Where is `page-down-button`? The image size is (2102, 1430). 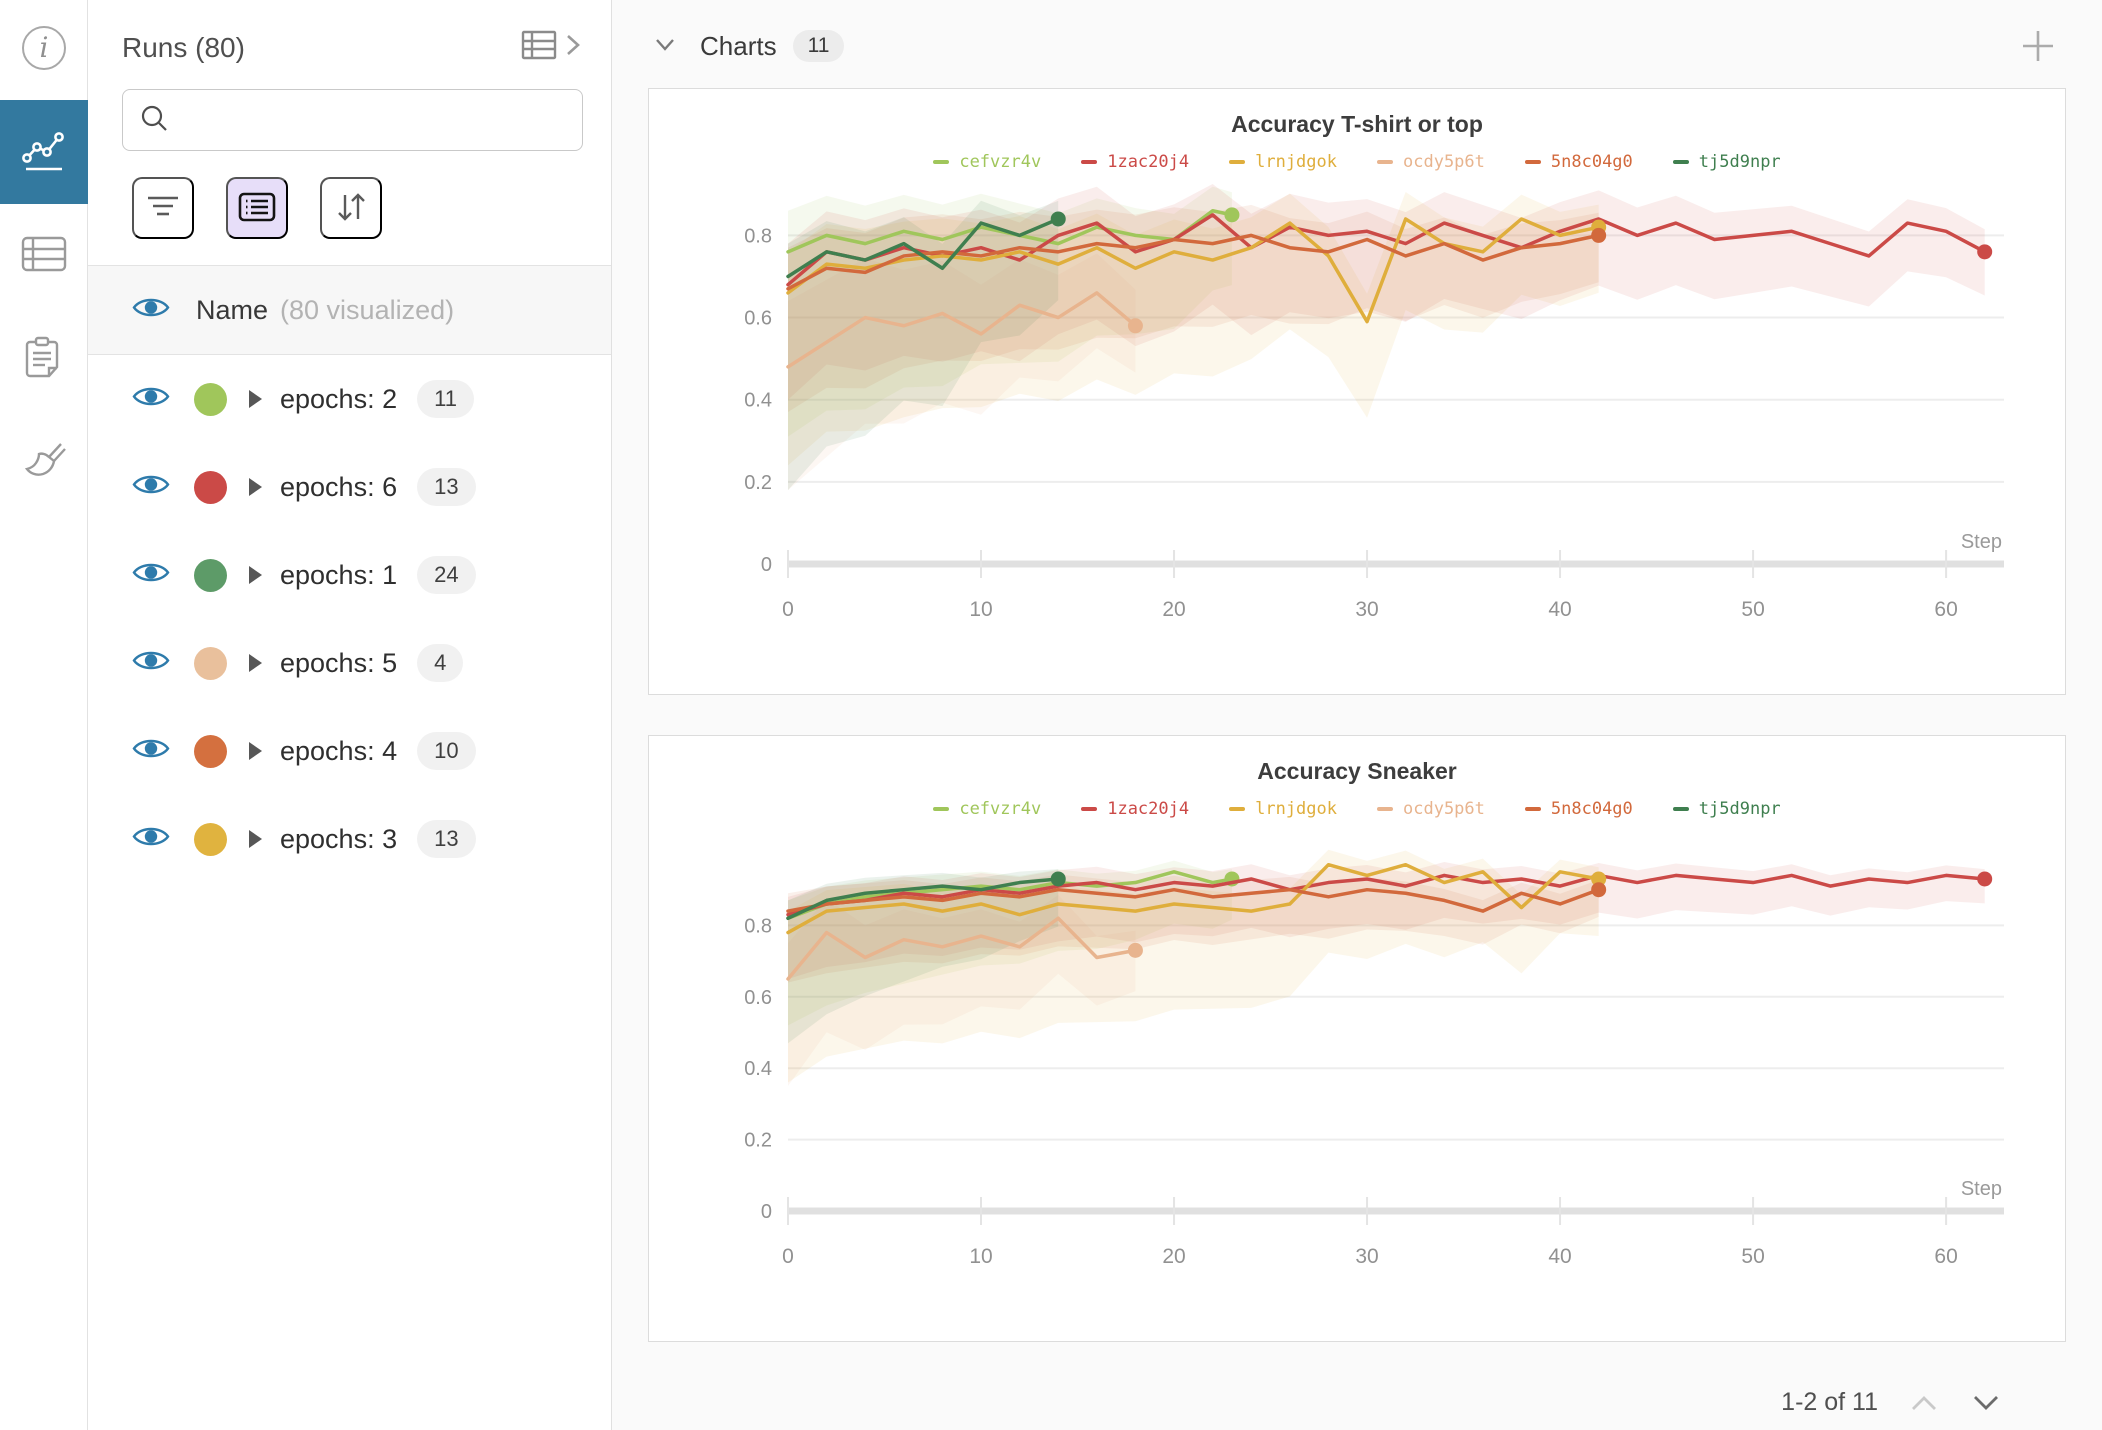 page-down-button is located at coordinates (1986, 1403).